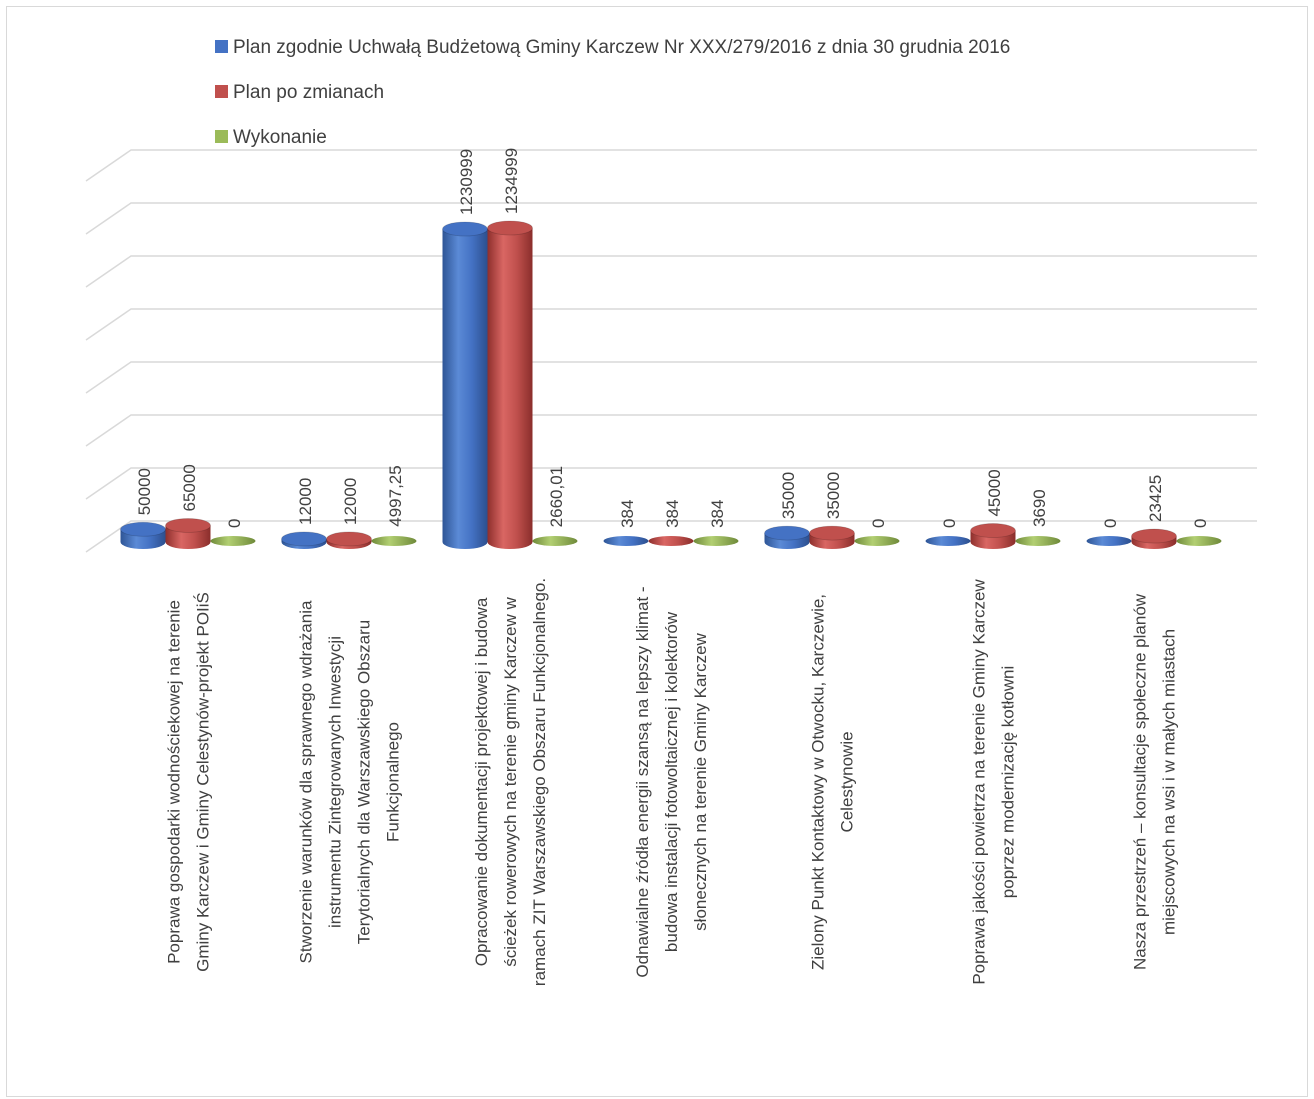 This screenshot has width=1314, height=1099. I want to click on category-label-line: Terytorialnych dla Warszawskiego Obszaru, so click(364, 782).